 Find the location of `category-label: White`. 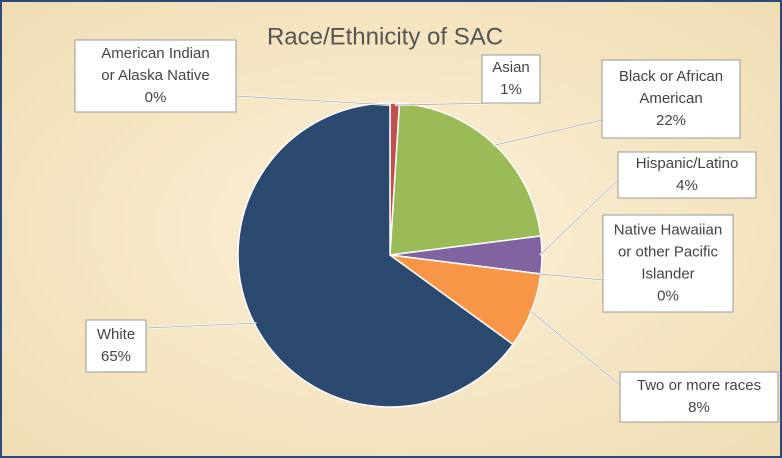

category-label: White is located at coordinates (116, 334).